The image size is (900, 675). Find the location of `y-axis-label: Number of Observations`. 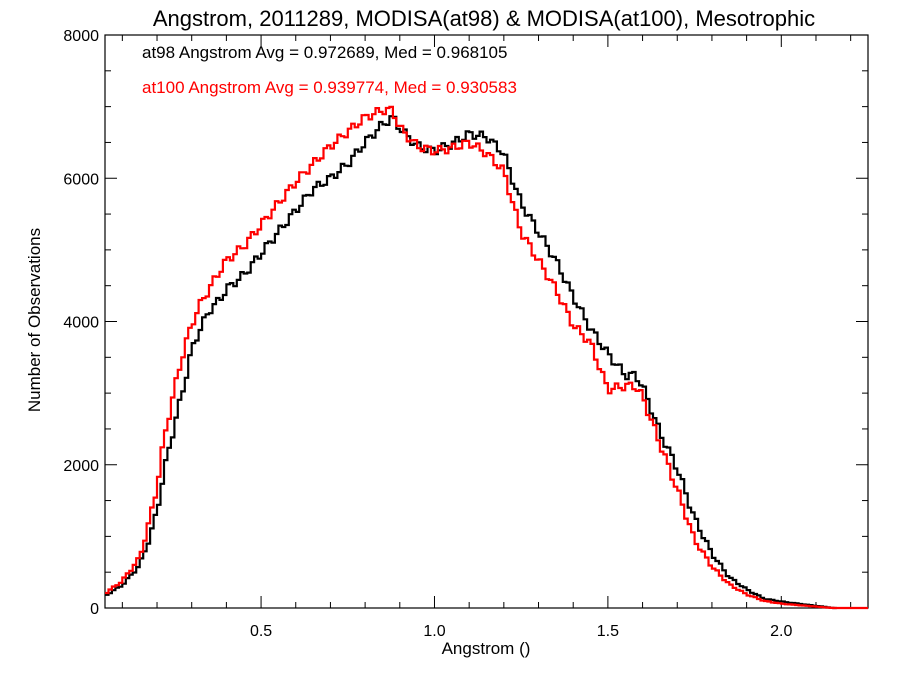

y-axis-label: Number of Observations is located at coordinates (34, 320).